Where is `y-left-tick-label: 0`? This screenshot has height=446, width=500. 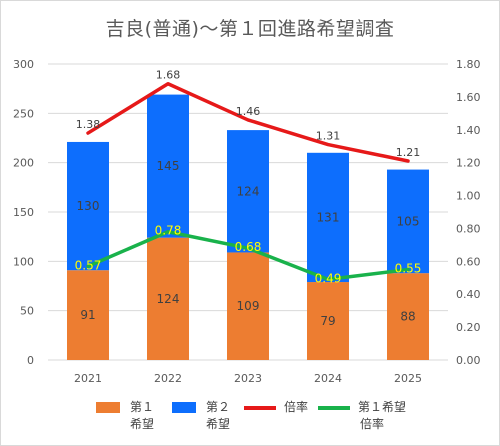
y-left-tick-label: 0 is located at coordinates (30, 360).